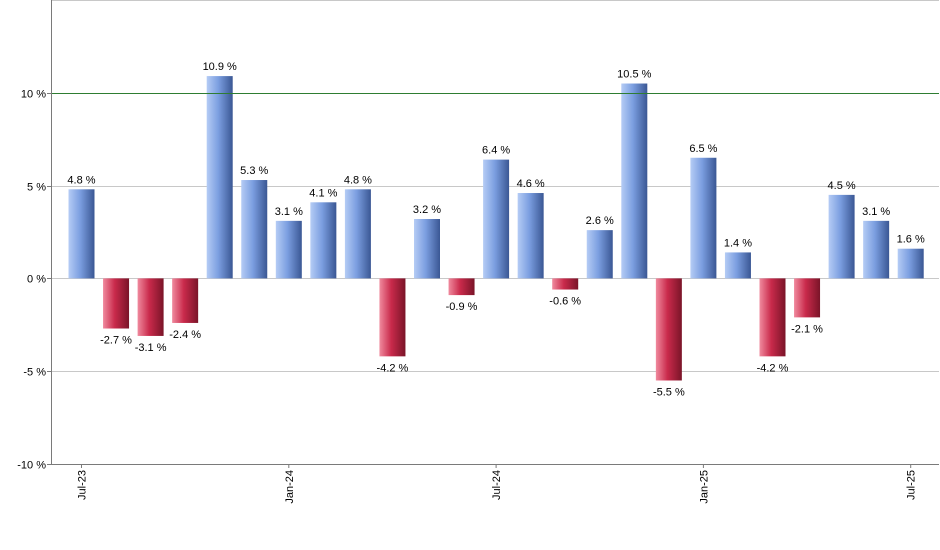  Describe the element at coordinates (254, 171) in the screenshot. I see `data-label: 5.3 %` at that location.